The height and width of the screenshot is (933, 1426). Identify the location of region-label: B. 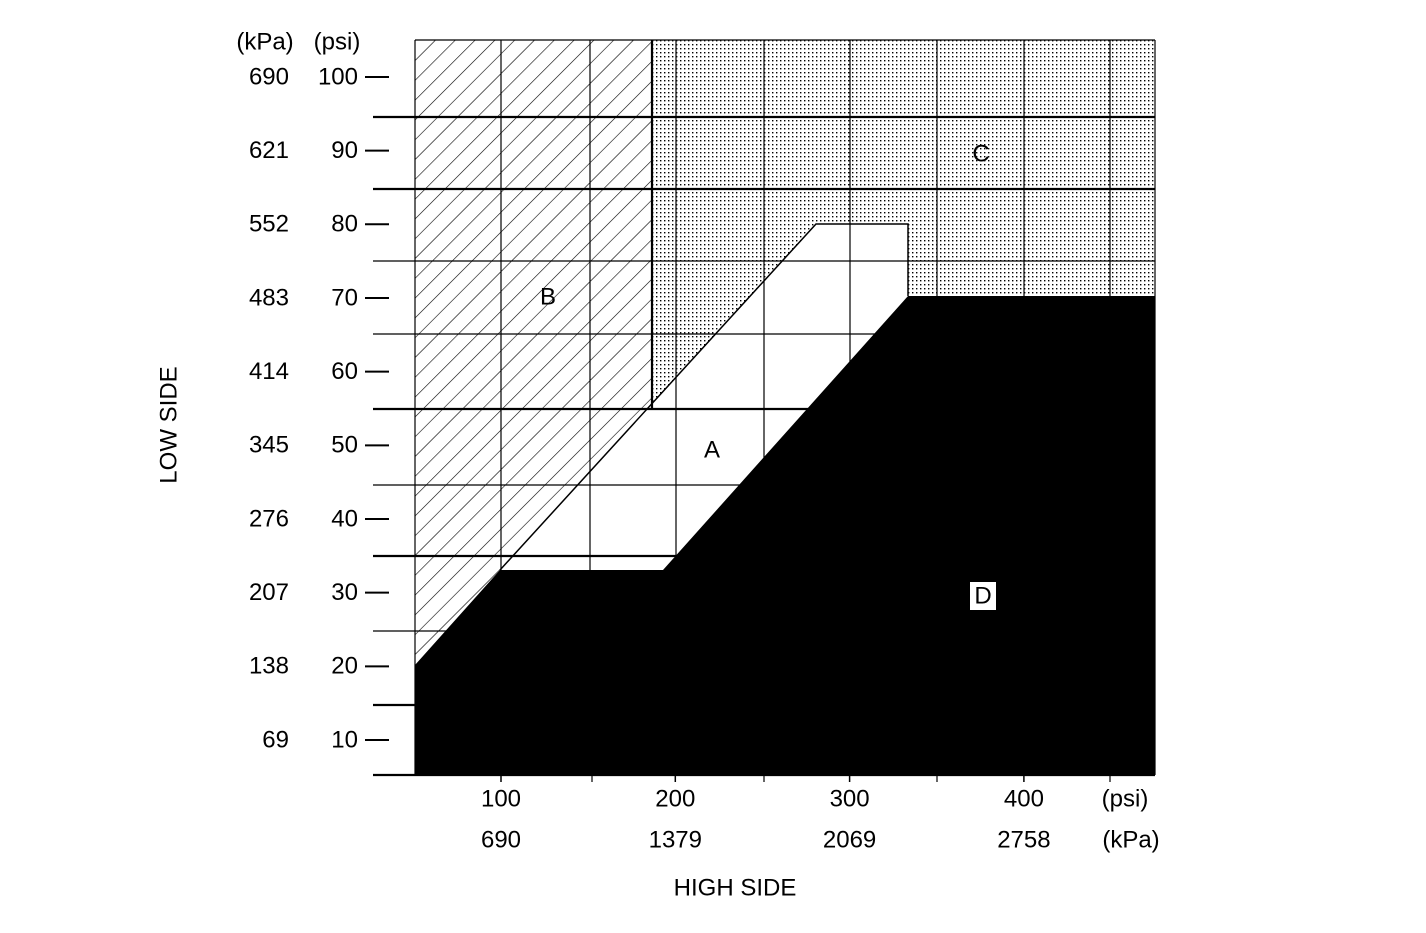
(548, 296).